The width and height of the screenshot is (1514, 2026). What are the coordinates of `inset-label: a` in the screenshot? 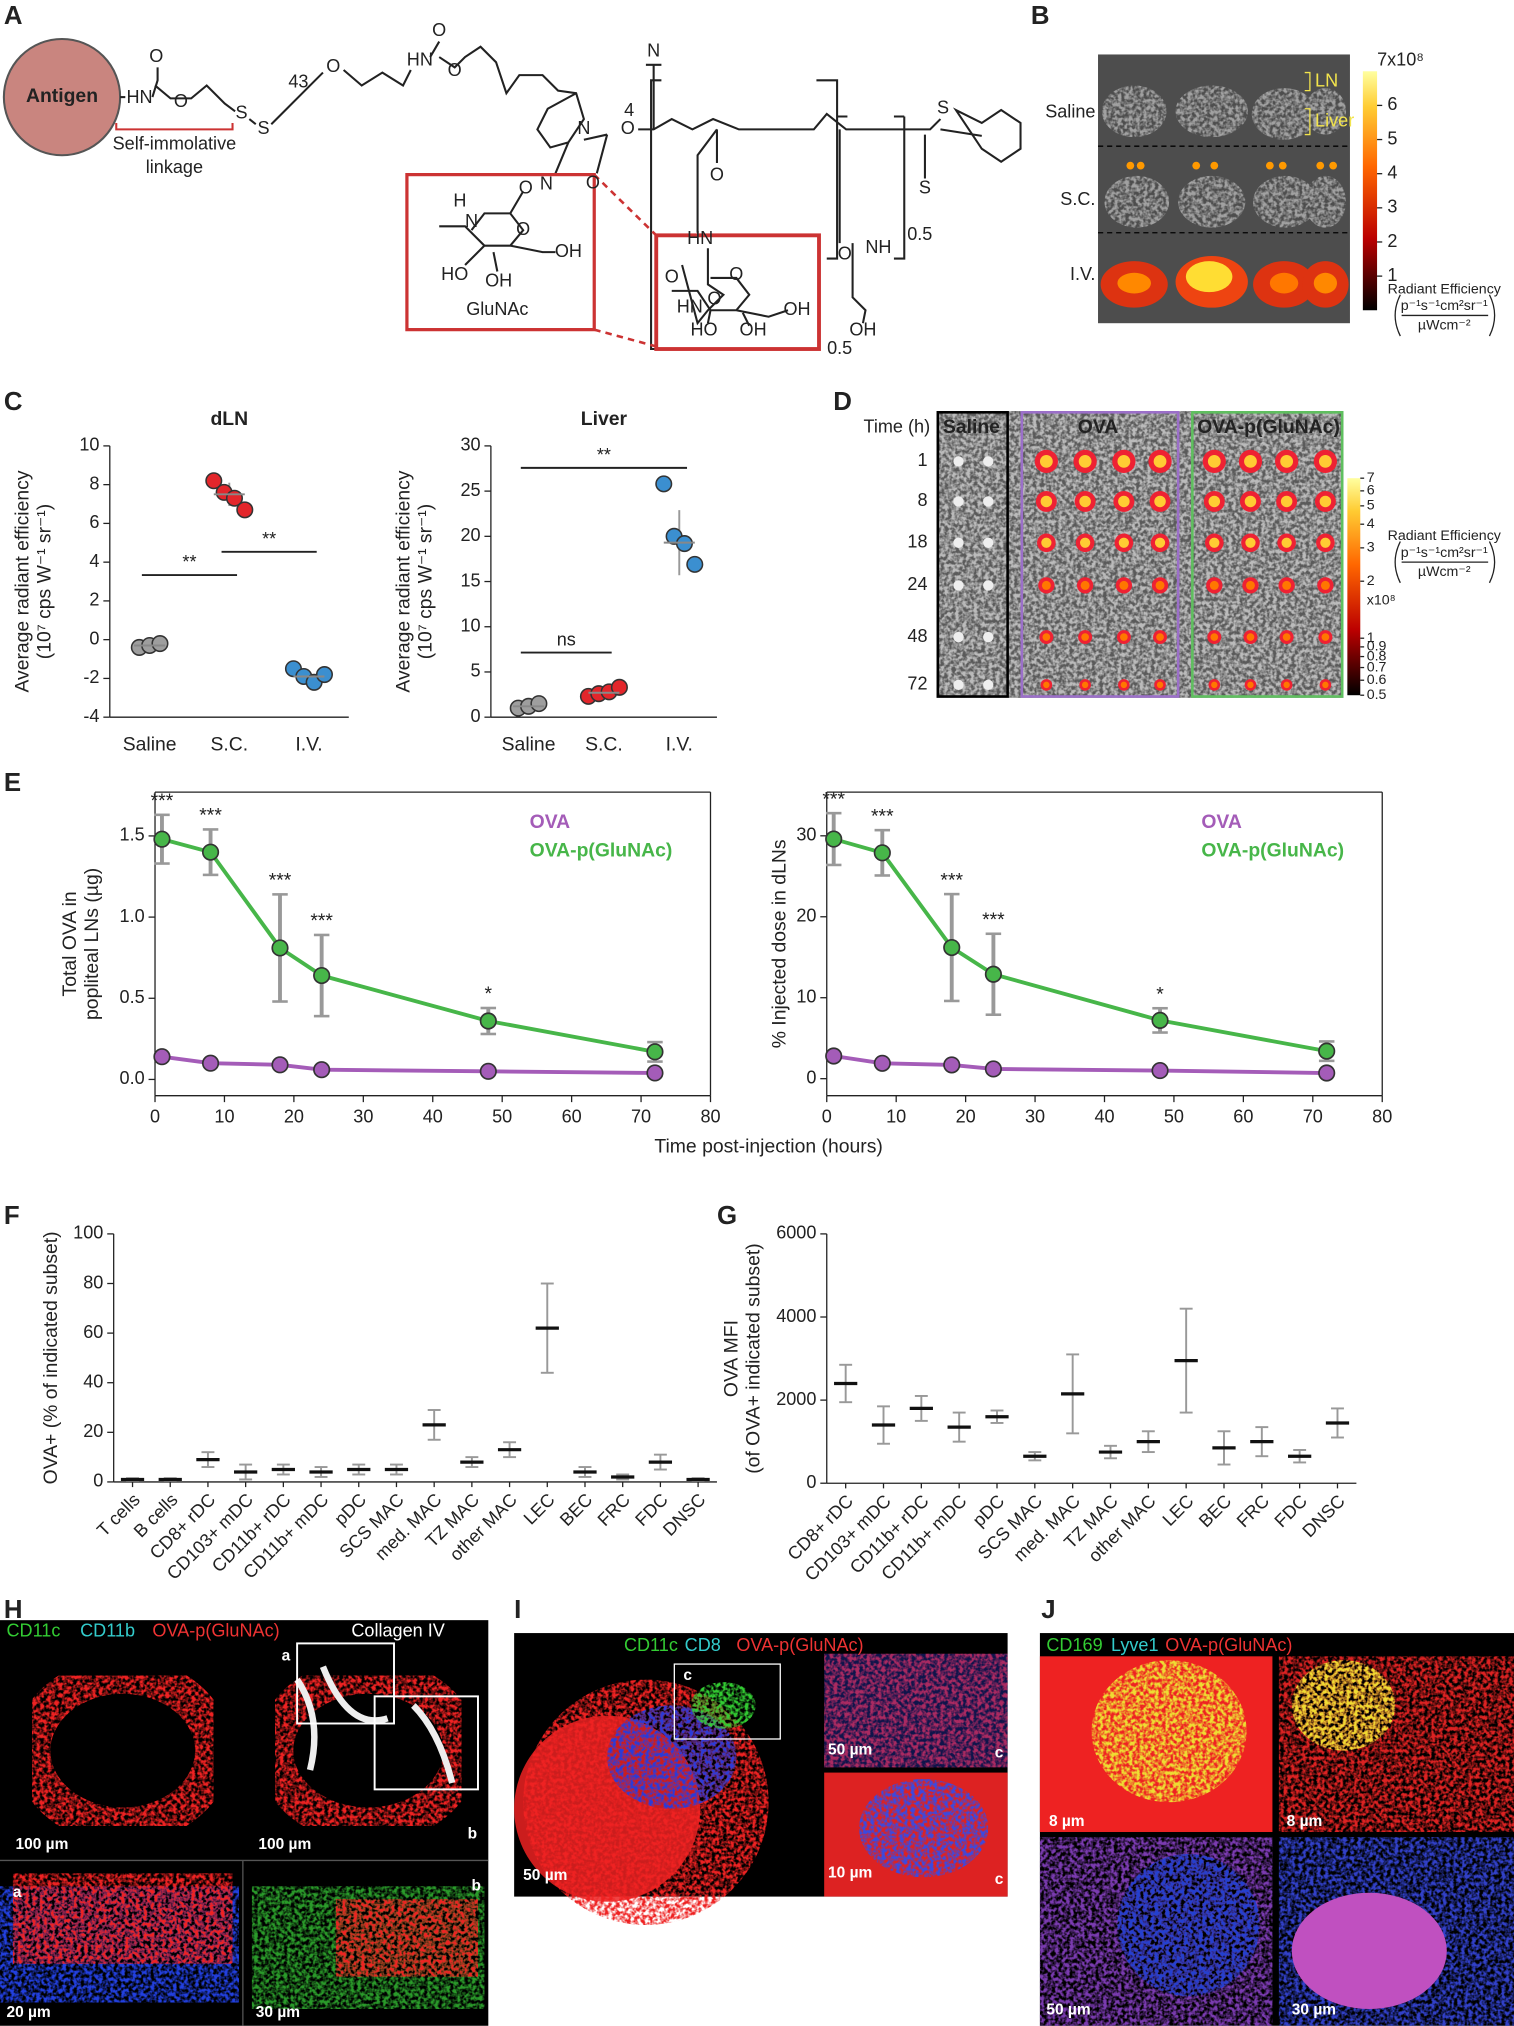 It's located at (17, 1892).